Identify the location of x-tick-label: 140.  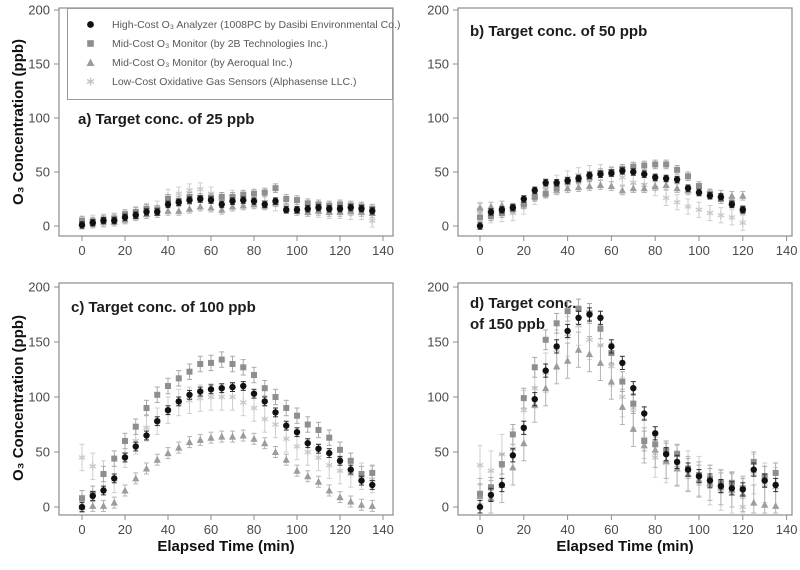
(787, 250).